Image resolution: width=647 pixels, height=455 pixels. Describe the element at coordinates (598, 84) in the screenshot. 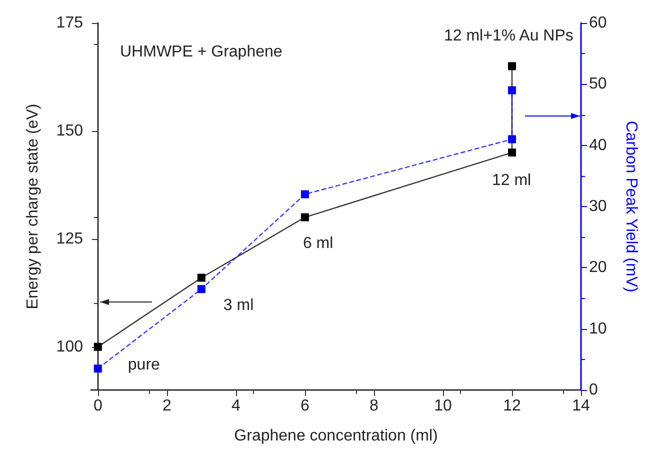

I see `y2-tick-label: 50` at that location.